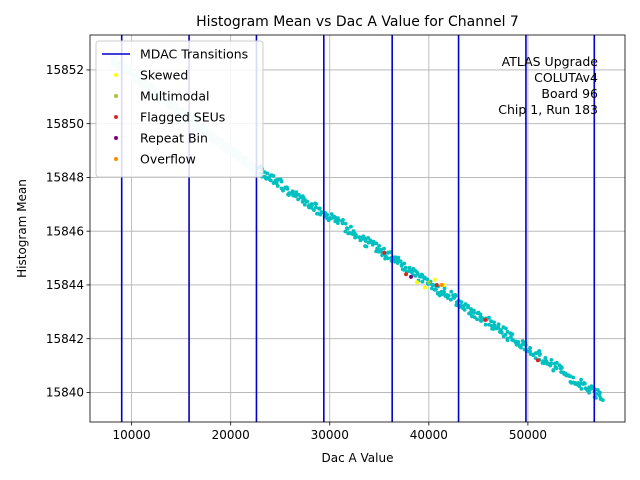 The image size is (640, 480). What do you see at coordinates (22, 228) in the screenshot?
I see `y-axis-label: Histogram Mean` at bounding box center [22, 228].